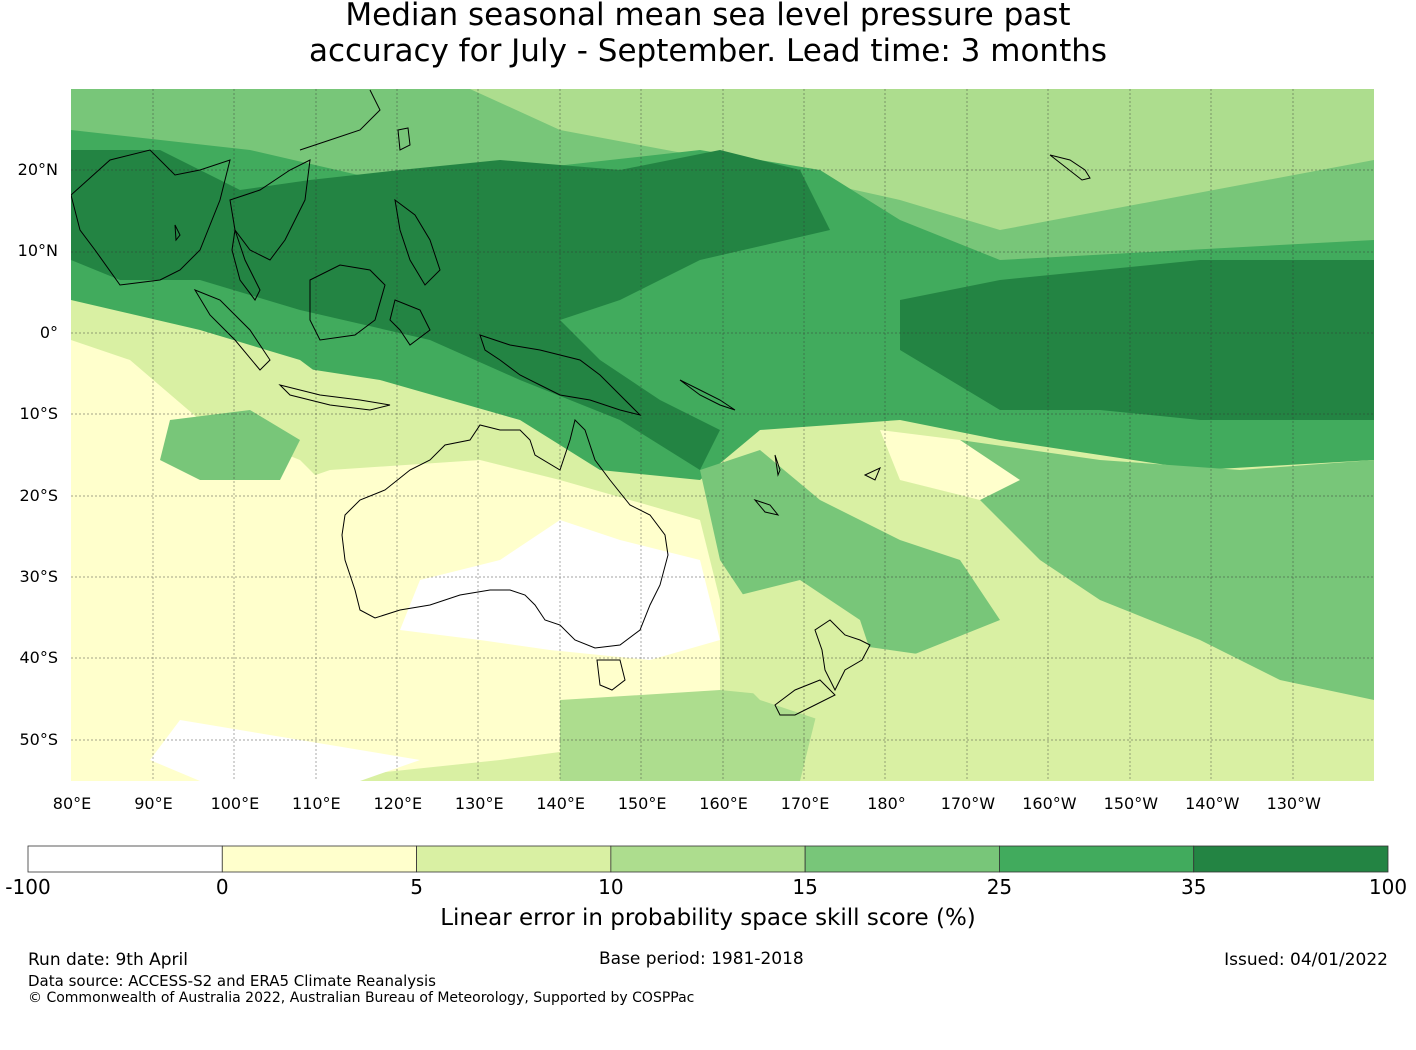 The width and height of the screenshot is (1416, 1050). What do you see at coordinates (246, 265) in the screenshot?
I see `malay-peninsula-coast` at bounding box center [246, 265].